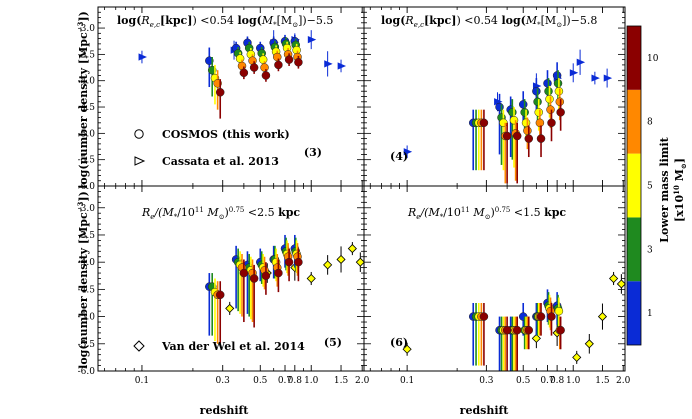 The width and height of the screenshot is (692, 419). I want to click on legend-diamond-marker, so click(139, 346).